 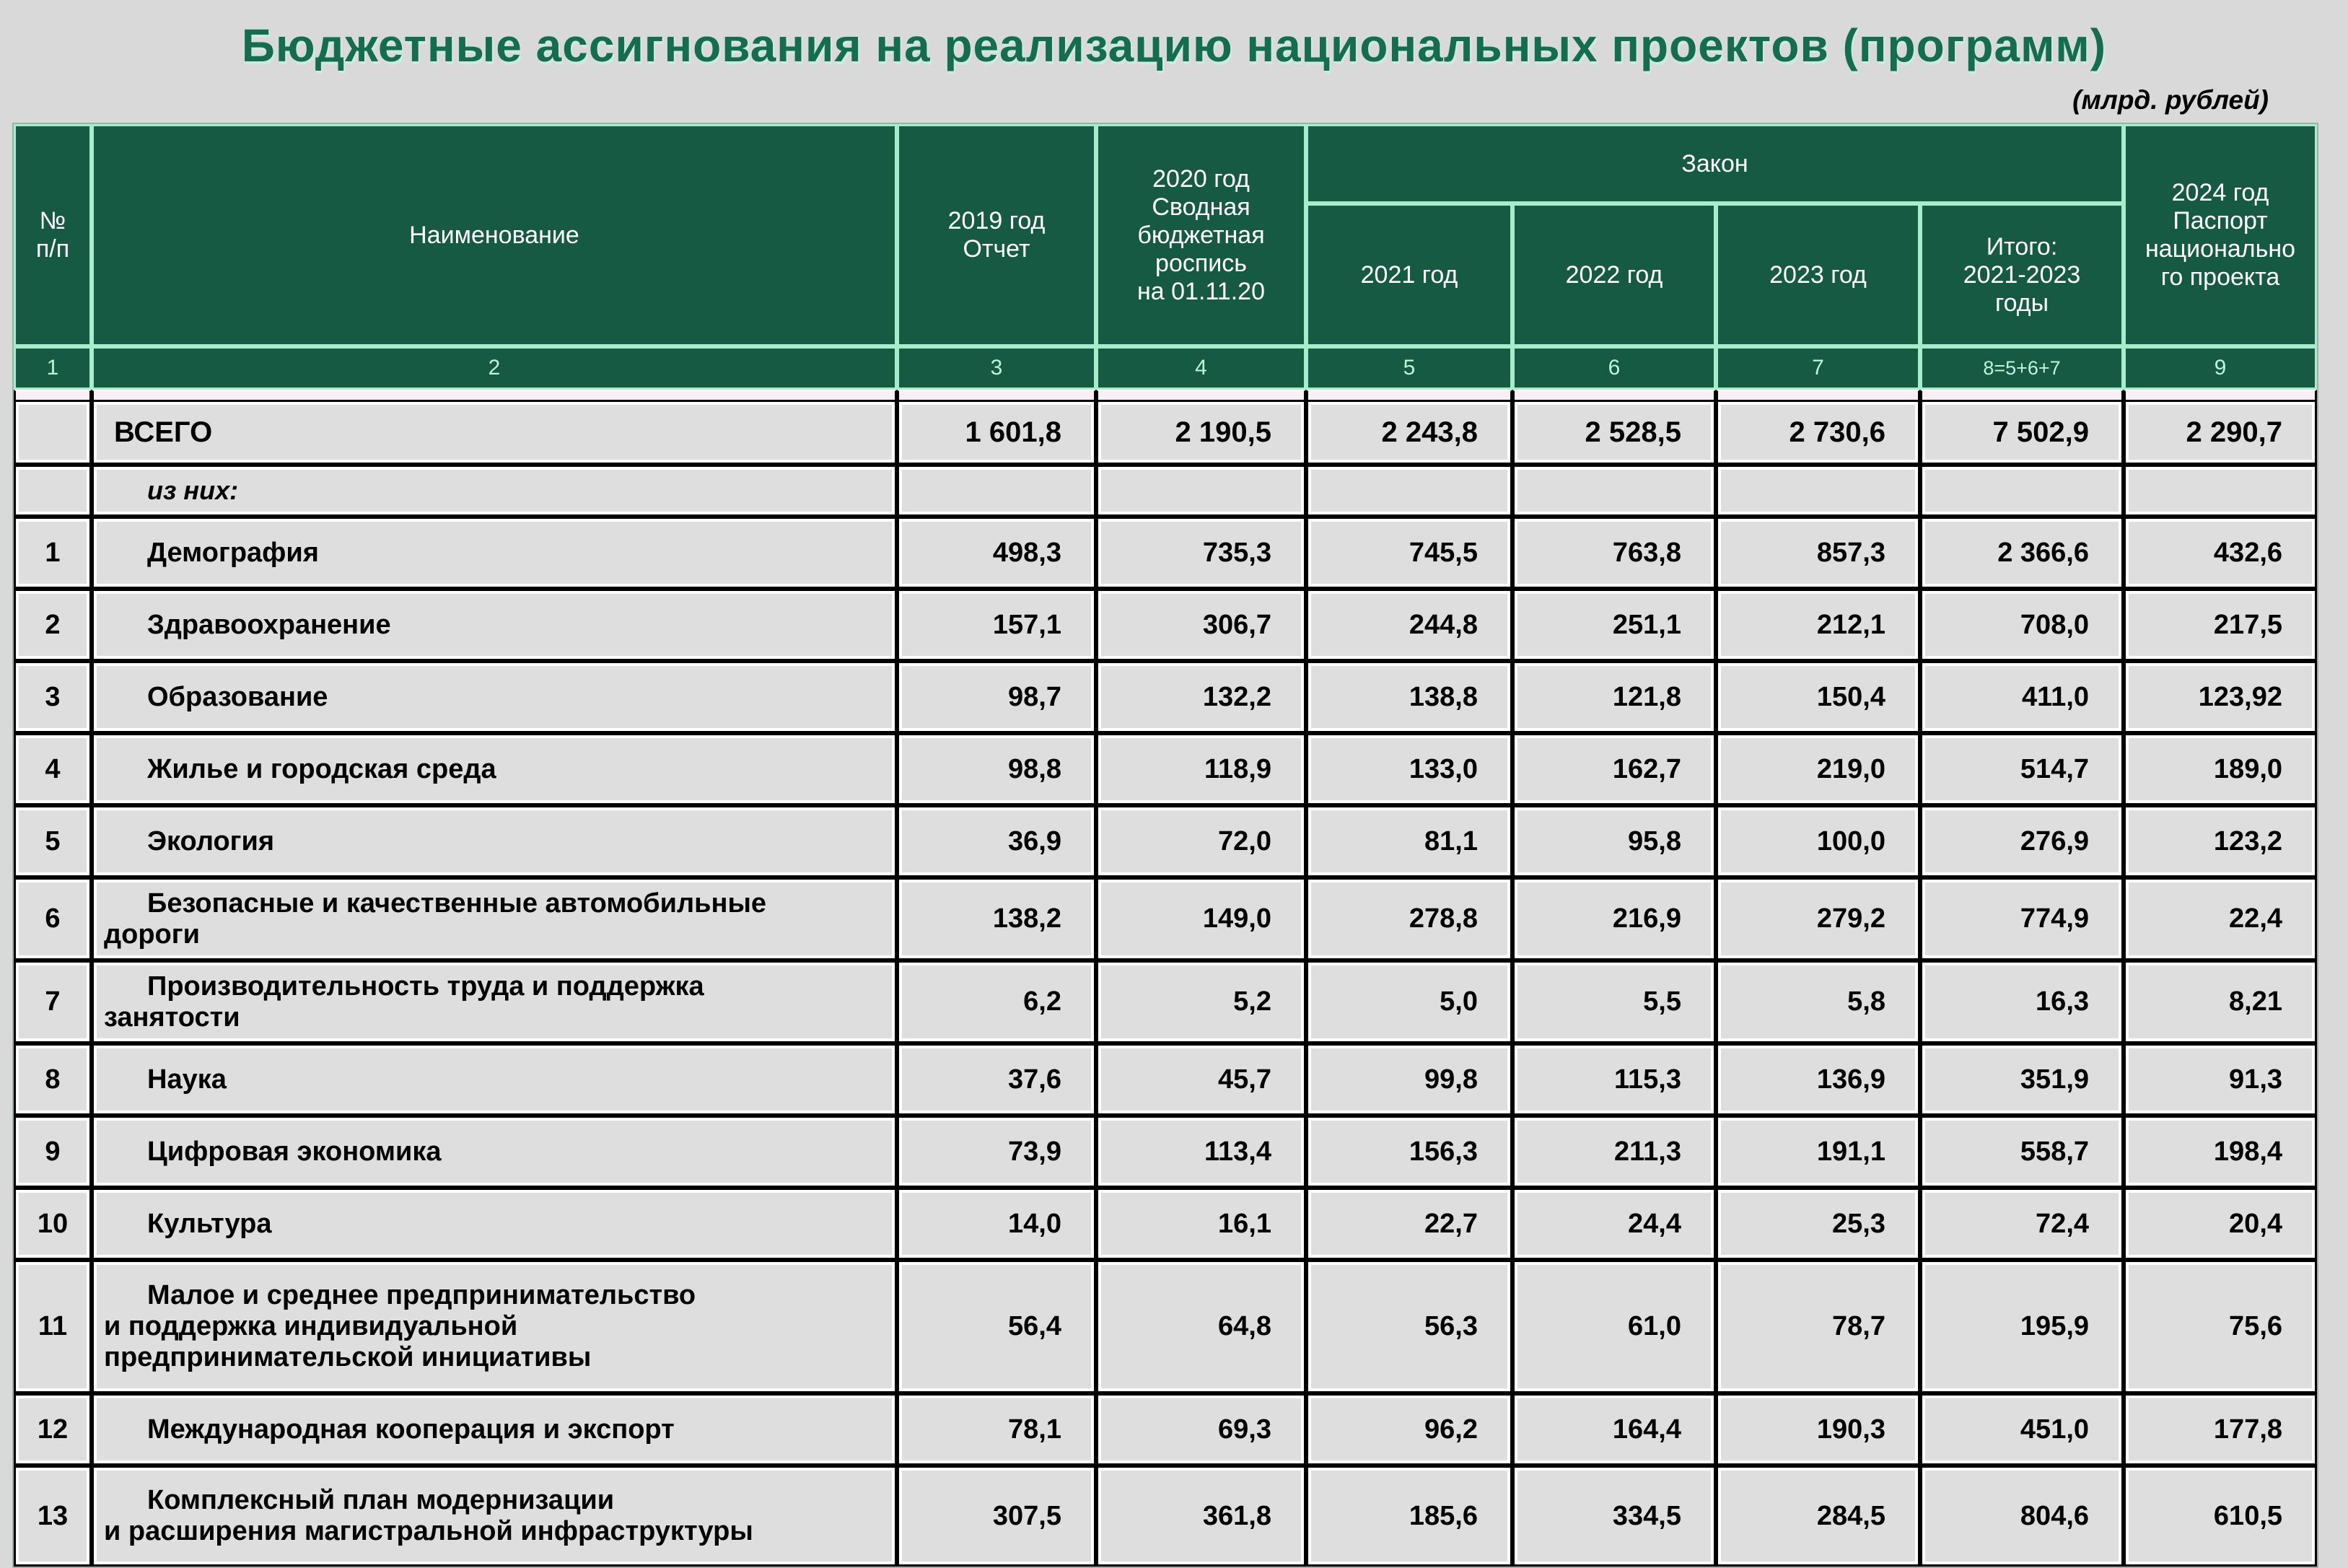 I want to click on value-cell: 157,1, so click(x=996, y=625).